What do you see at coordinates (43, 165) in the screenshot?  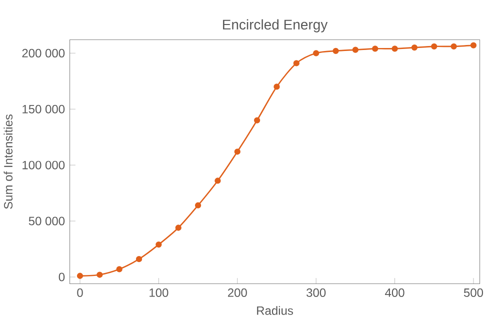 I see `y-tick-label: 100 000` at bounding box center [43, 165].